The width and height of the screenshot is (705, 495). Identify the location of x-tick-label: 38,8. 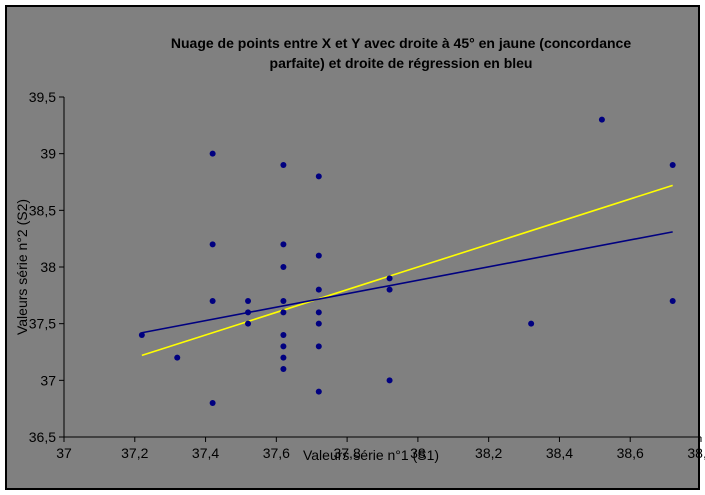
(696, 453).